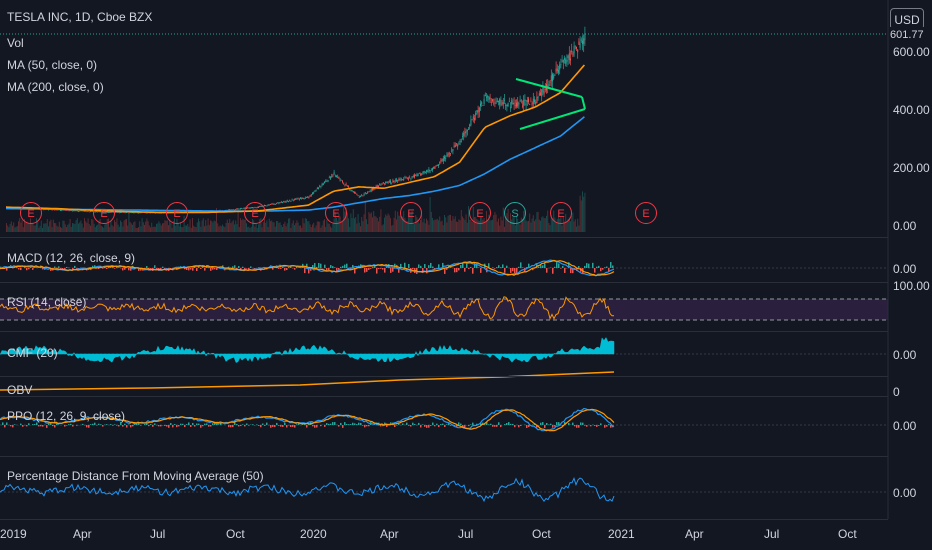  I want to click on ppo-label: PPO (12, 26, 9, close), so click(66, 416).